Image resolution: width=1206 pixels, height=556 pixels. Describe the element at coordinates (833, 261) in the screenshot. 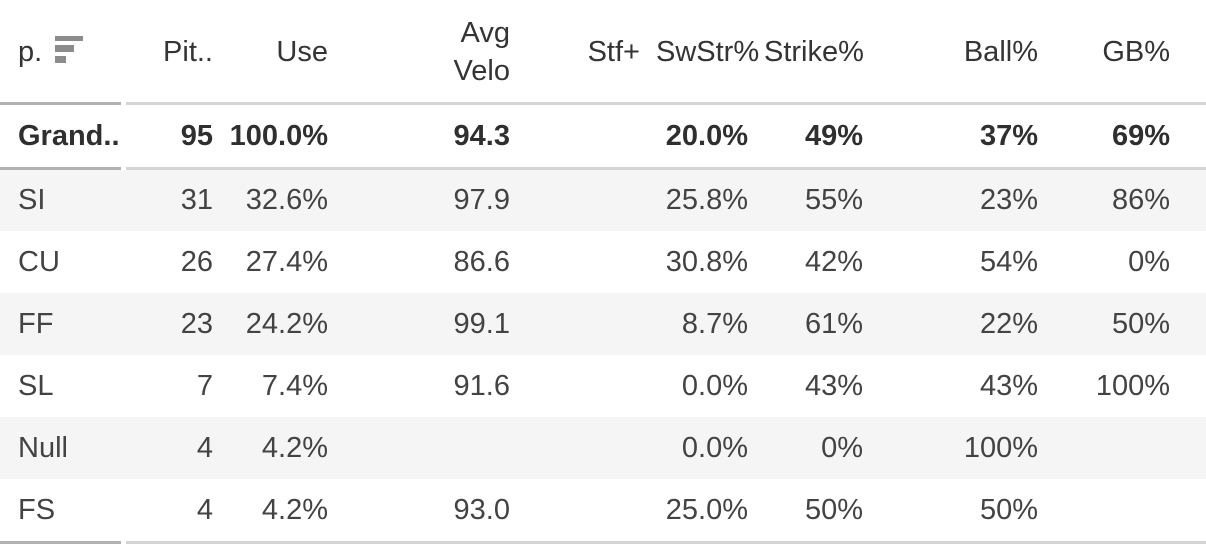

I see `cell-strike-pct: 42%` at that location.